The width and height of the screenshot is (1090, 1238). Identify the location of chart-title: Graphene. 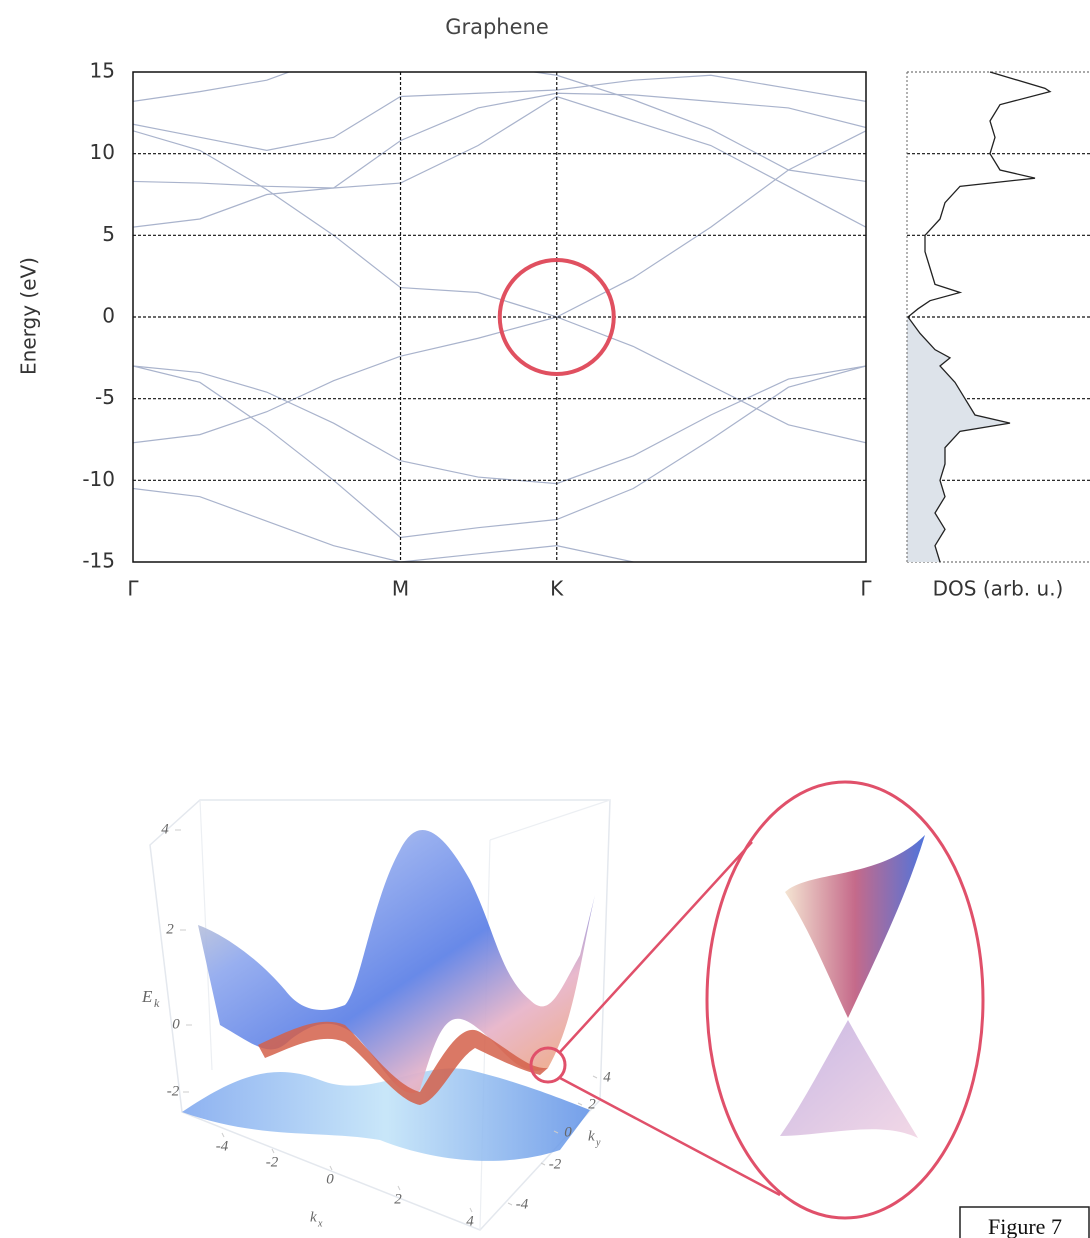
(497, 27).